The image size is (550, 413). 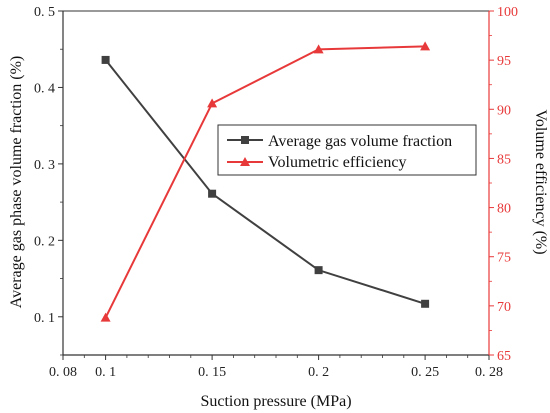 I want to click on y-left-tick-label: 0. 3, so click(x=44, y=165).